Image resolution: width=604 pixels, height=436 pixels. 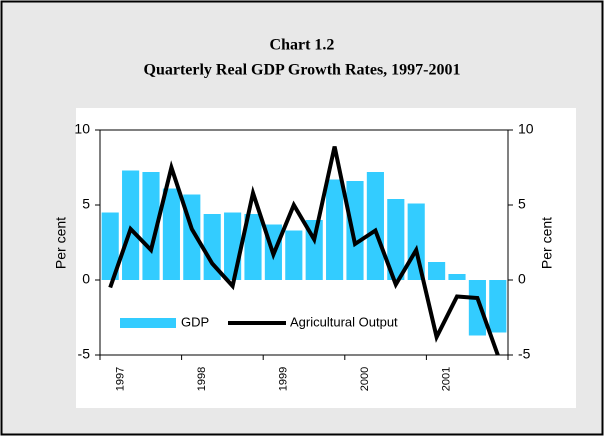 What do you see at coordinates (82, 129) in the screenshot?
I see `y-tick-label: 10` at bounding box center [82, 129].